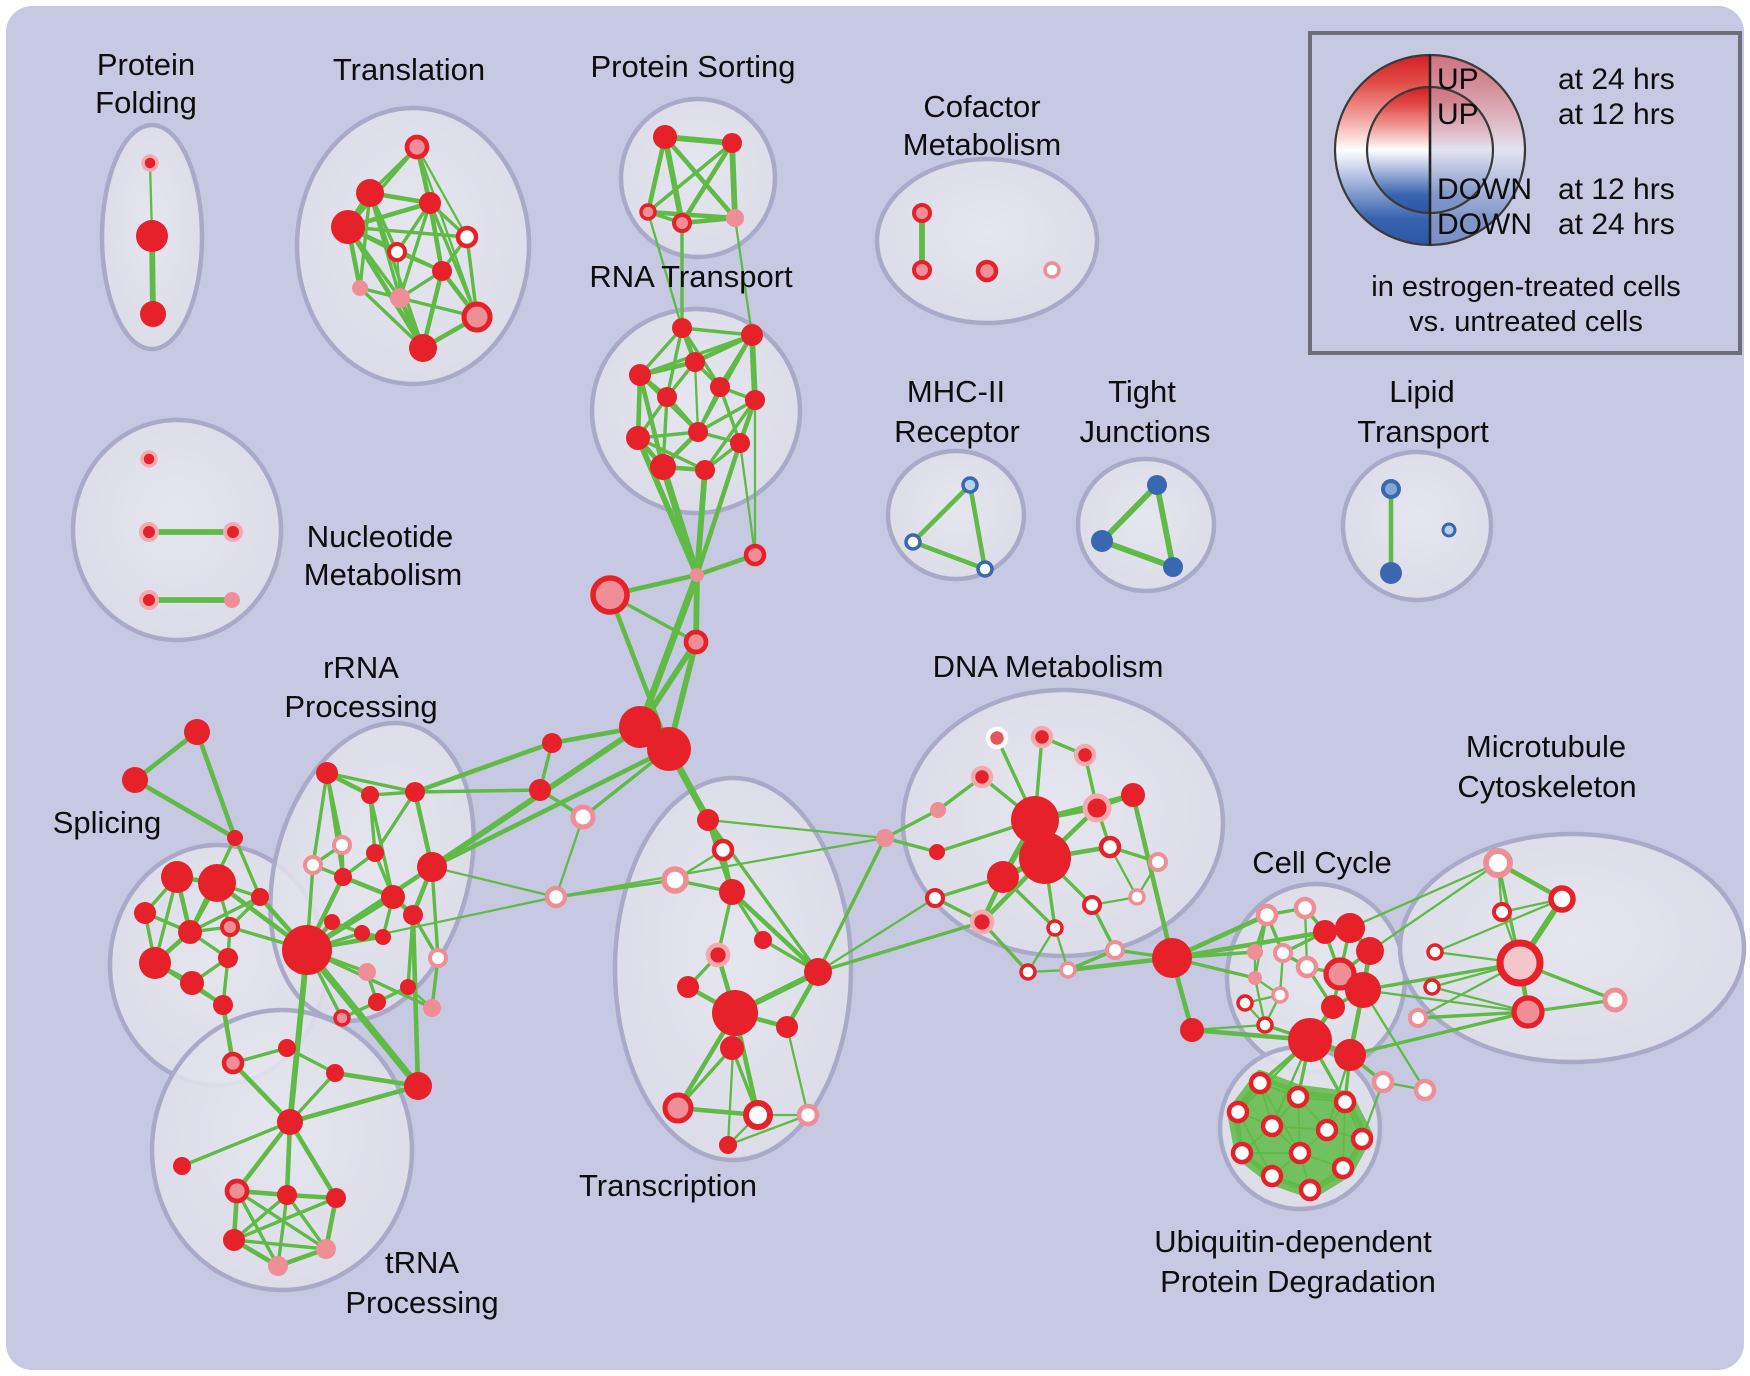 This screenshot has width=1750, height=1376. What do you see at coordinates (107, 822) in the screenshot?
I see `cluster-label-splicing-line0: Splicing` at bounding box center [107, 822].